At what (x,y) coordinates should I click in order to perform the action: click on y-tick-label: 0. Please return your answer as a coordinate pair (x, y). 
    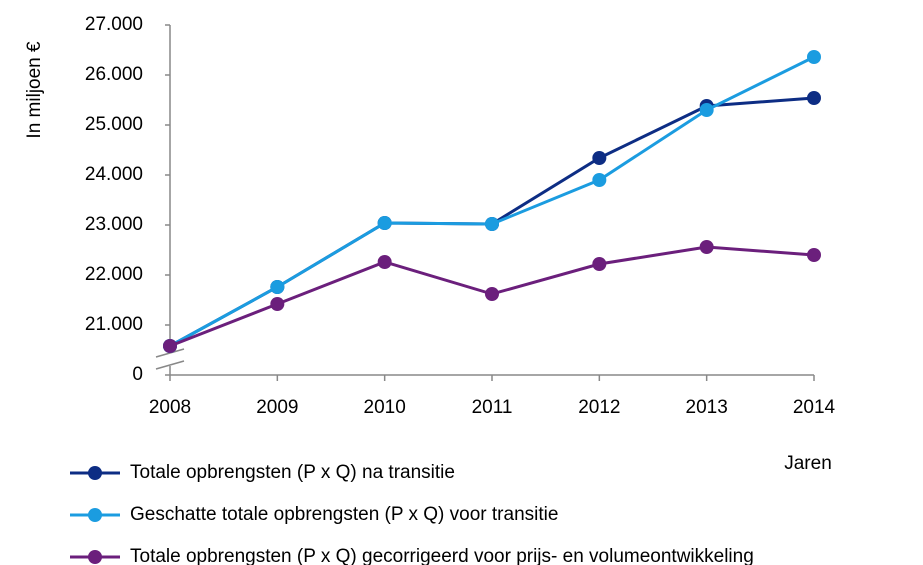
    Looking at the image, I should click on (137, 374).